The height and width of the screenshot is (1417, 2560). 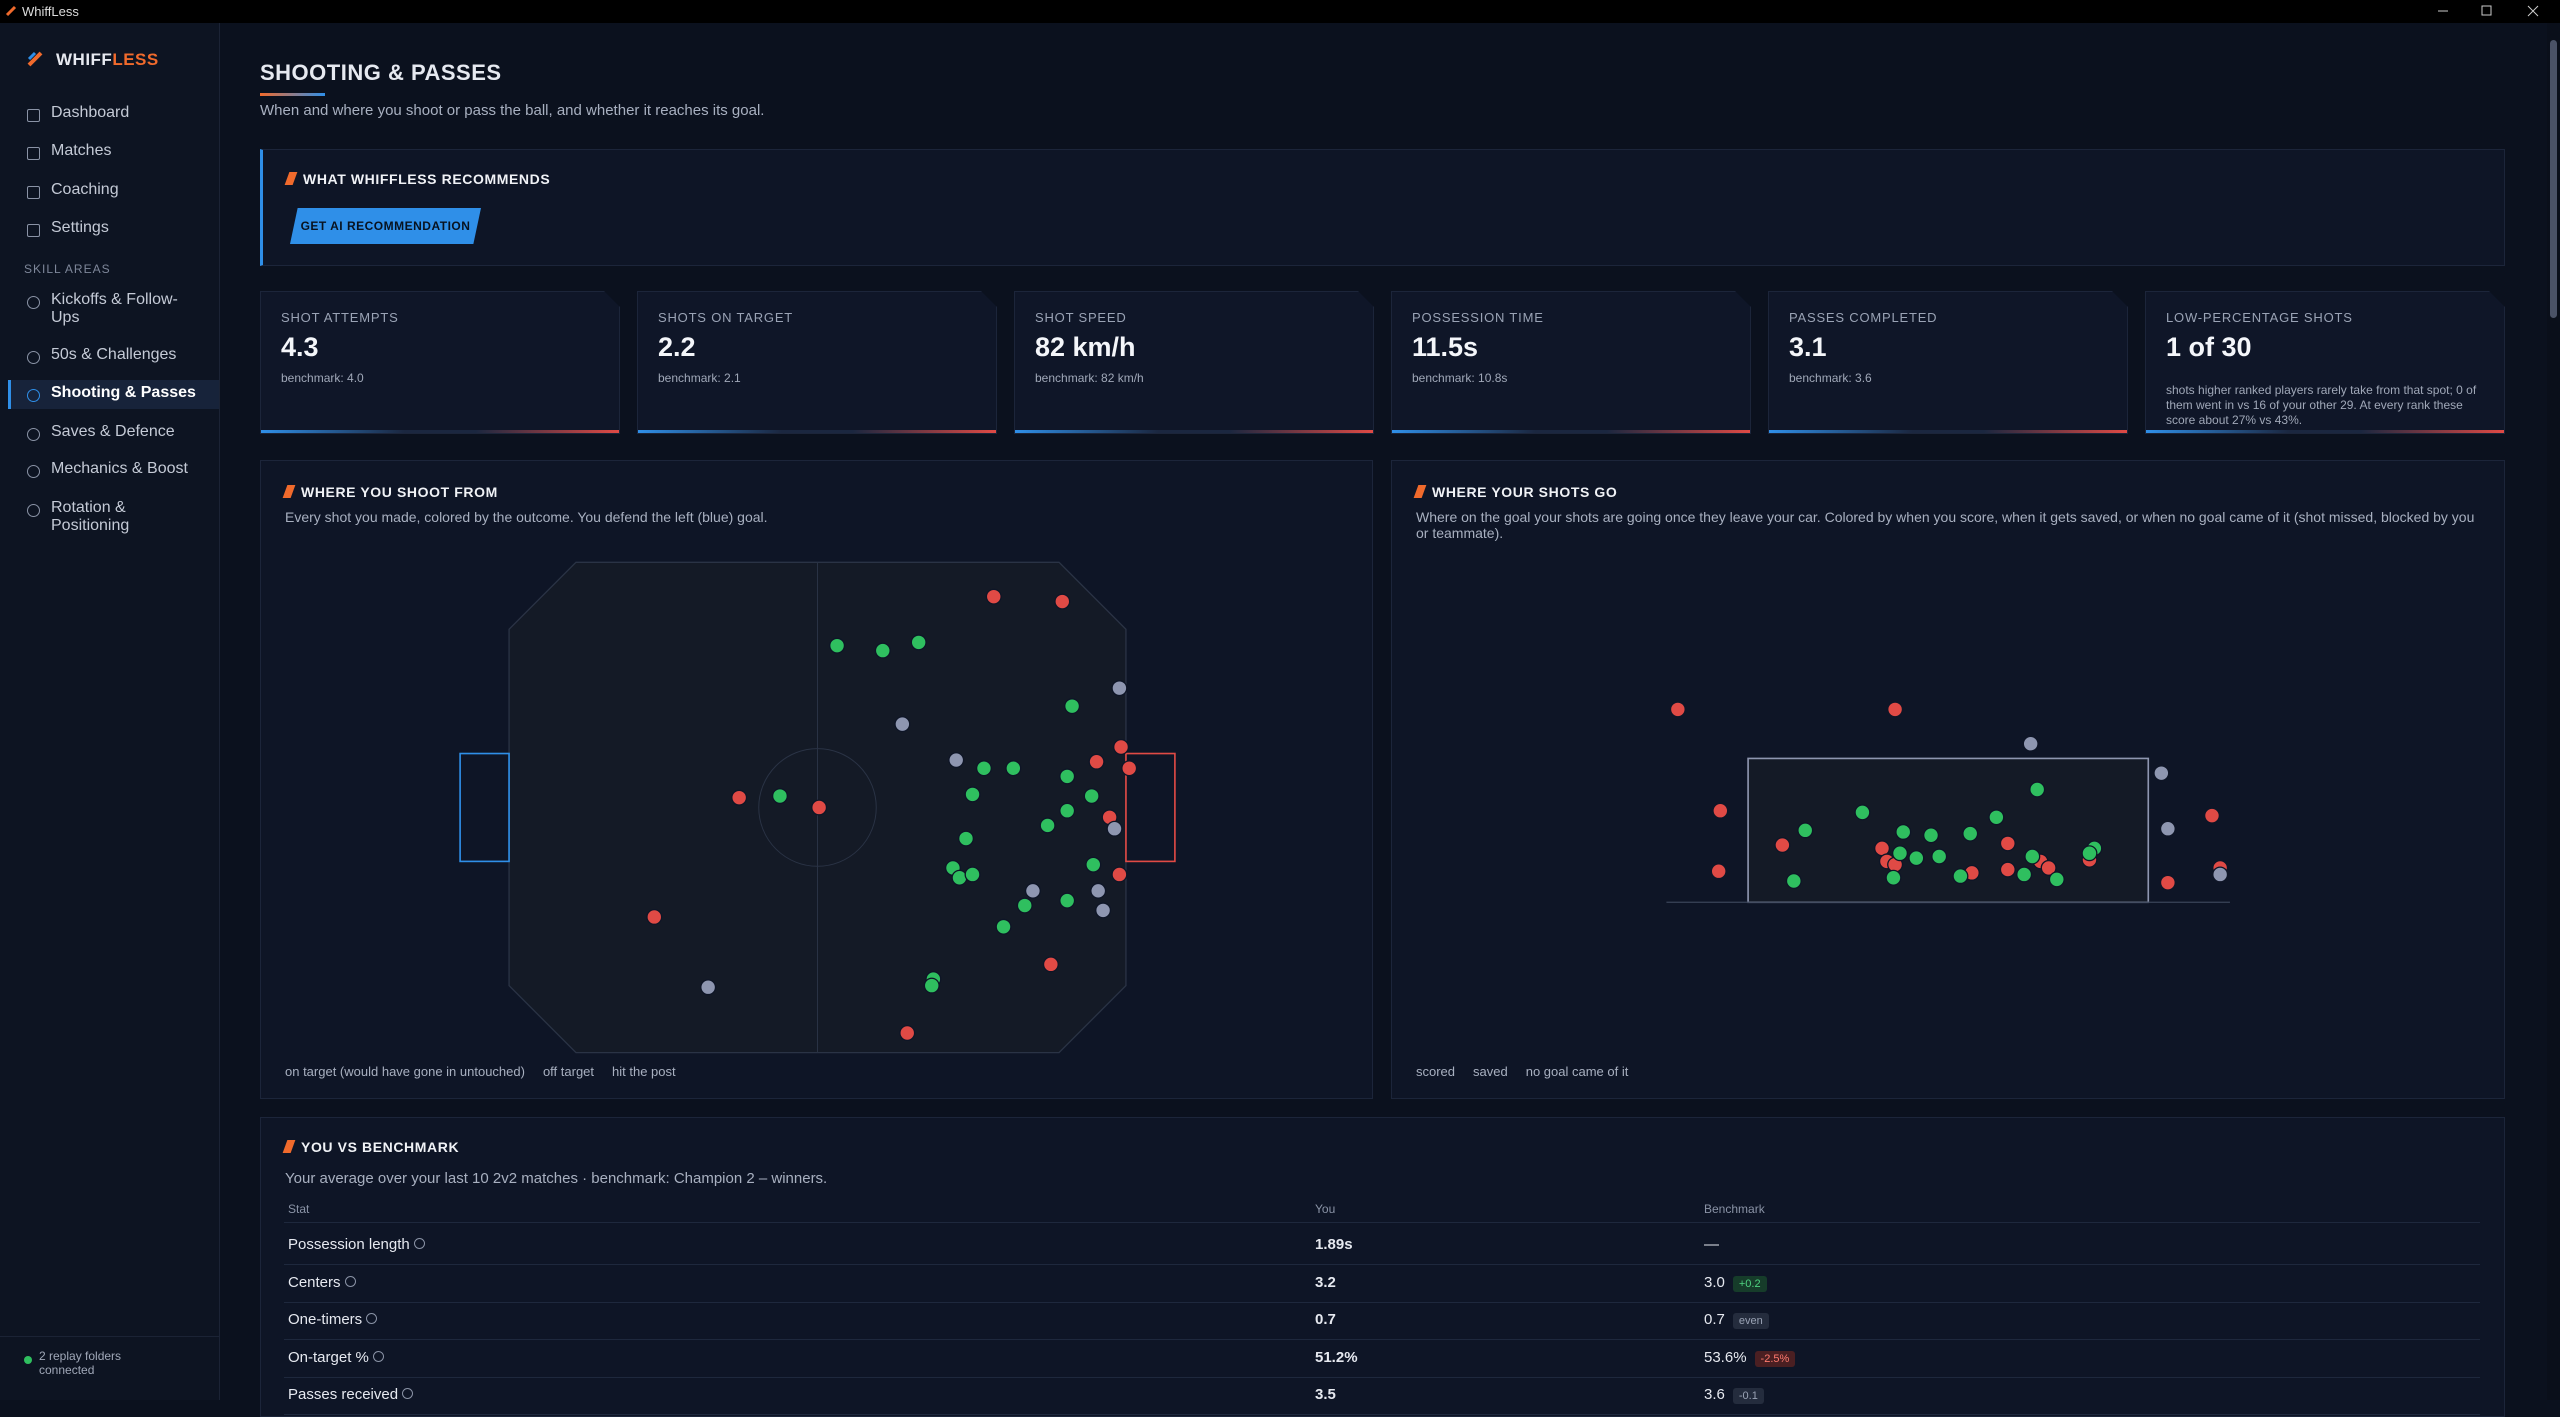 I want to click on window-controls, so click(x=2495, y=11).